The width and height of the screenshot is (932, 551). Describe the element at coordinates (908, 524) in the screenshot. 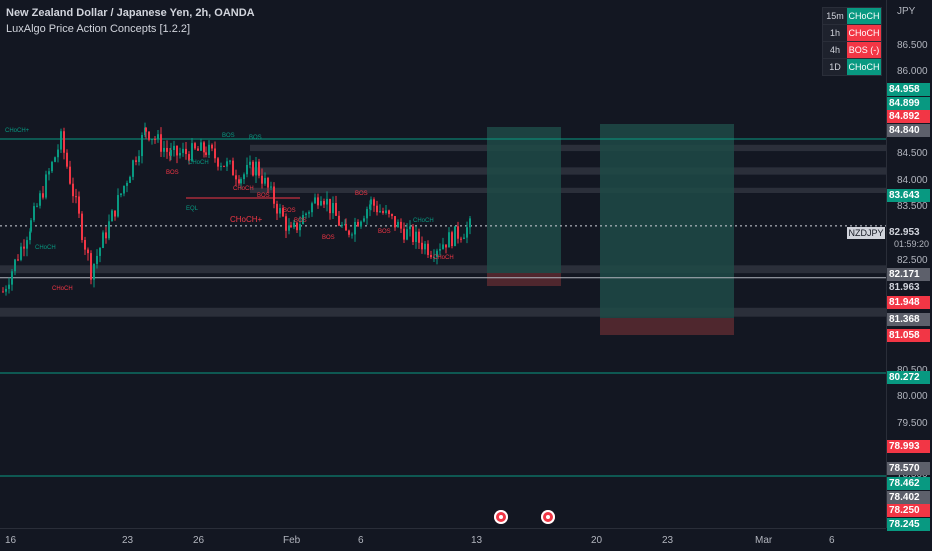

I see `price-tag: 78.245` at that location.